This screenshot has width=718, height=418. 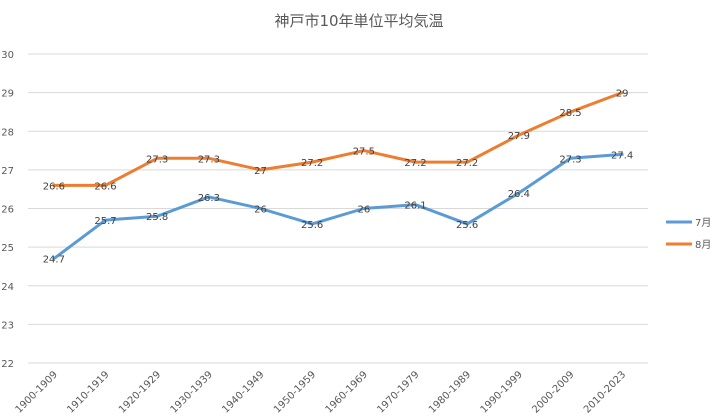 I want to click on data-label: 29, so click(x=622, y=94).